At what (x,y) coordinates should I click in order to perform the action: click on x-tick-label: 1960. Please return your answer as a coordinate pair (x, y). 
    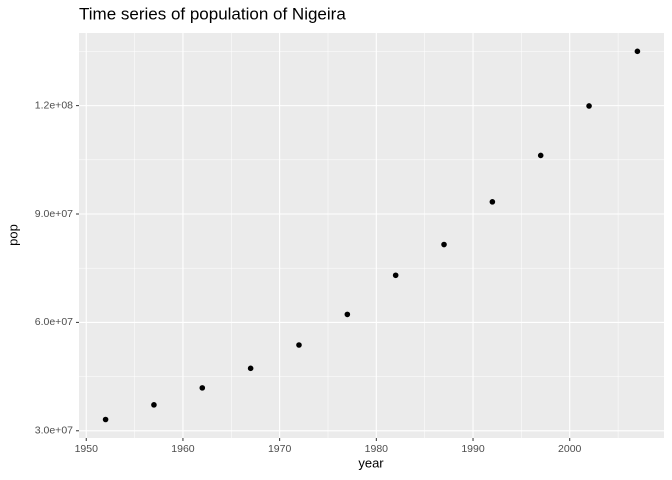
    Looking at the image, I should click on (183, 449).